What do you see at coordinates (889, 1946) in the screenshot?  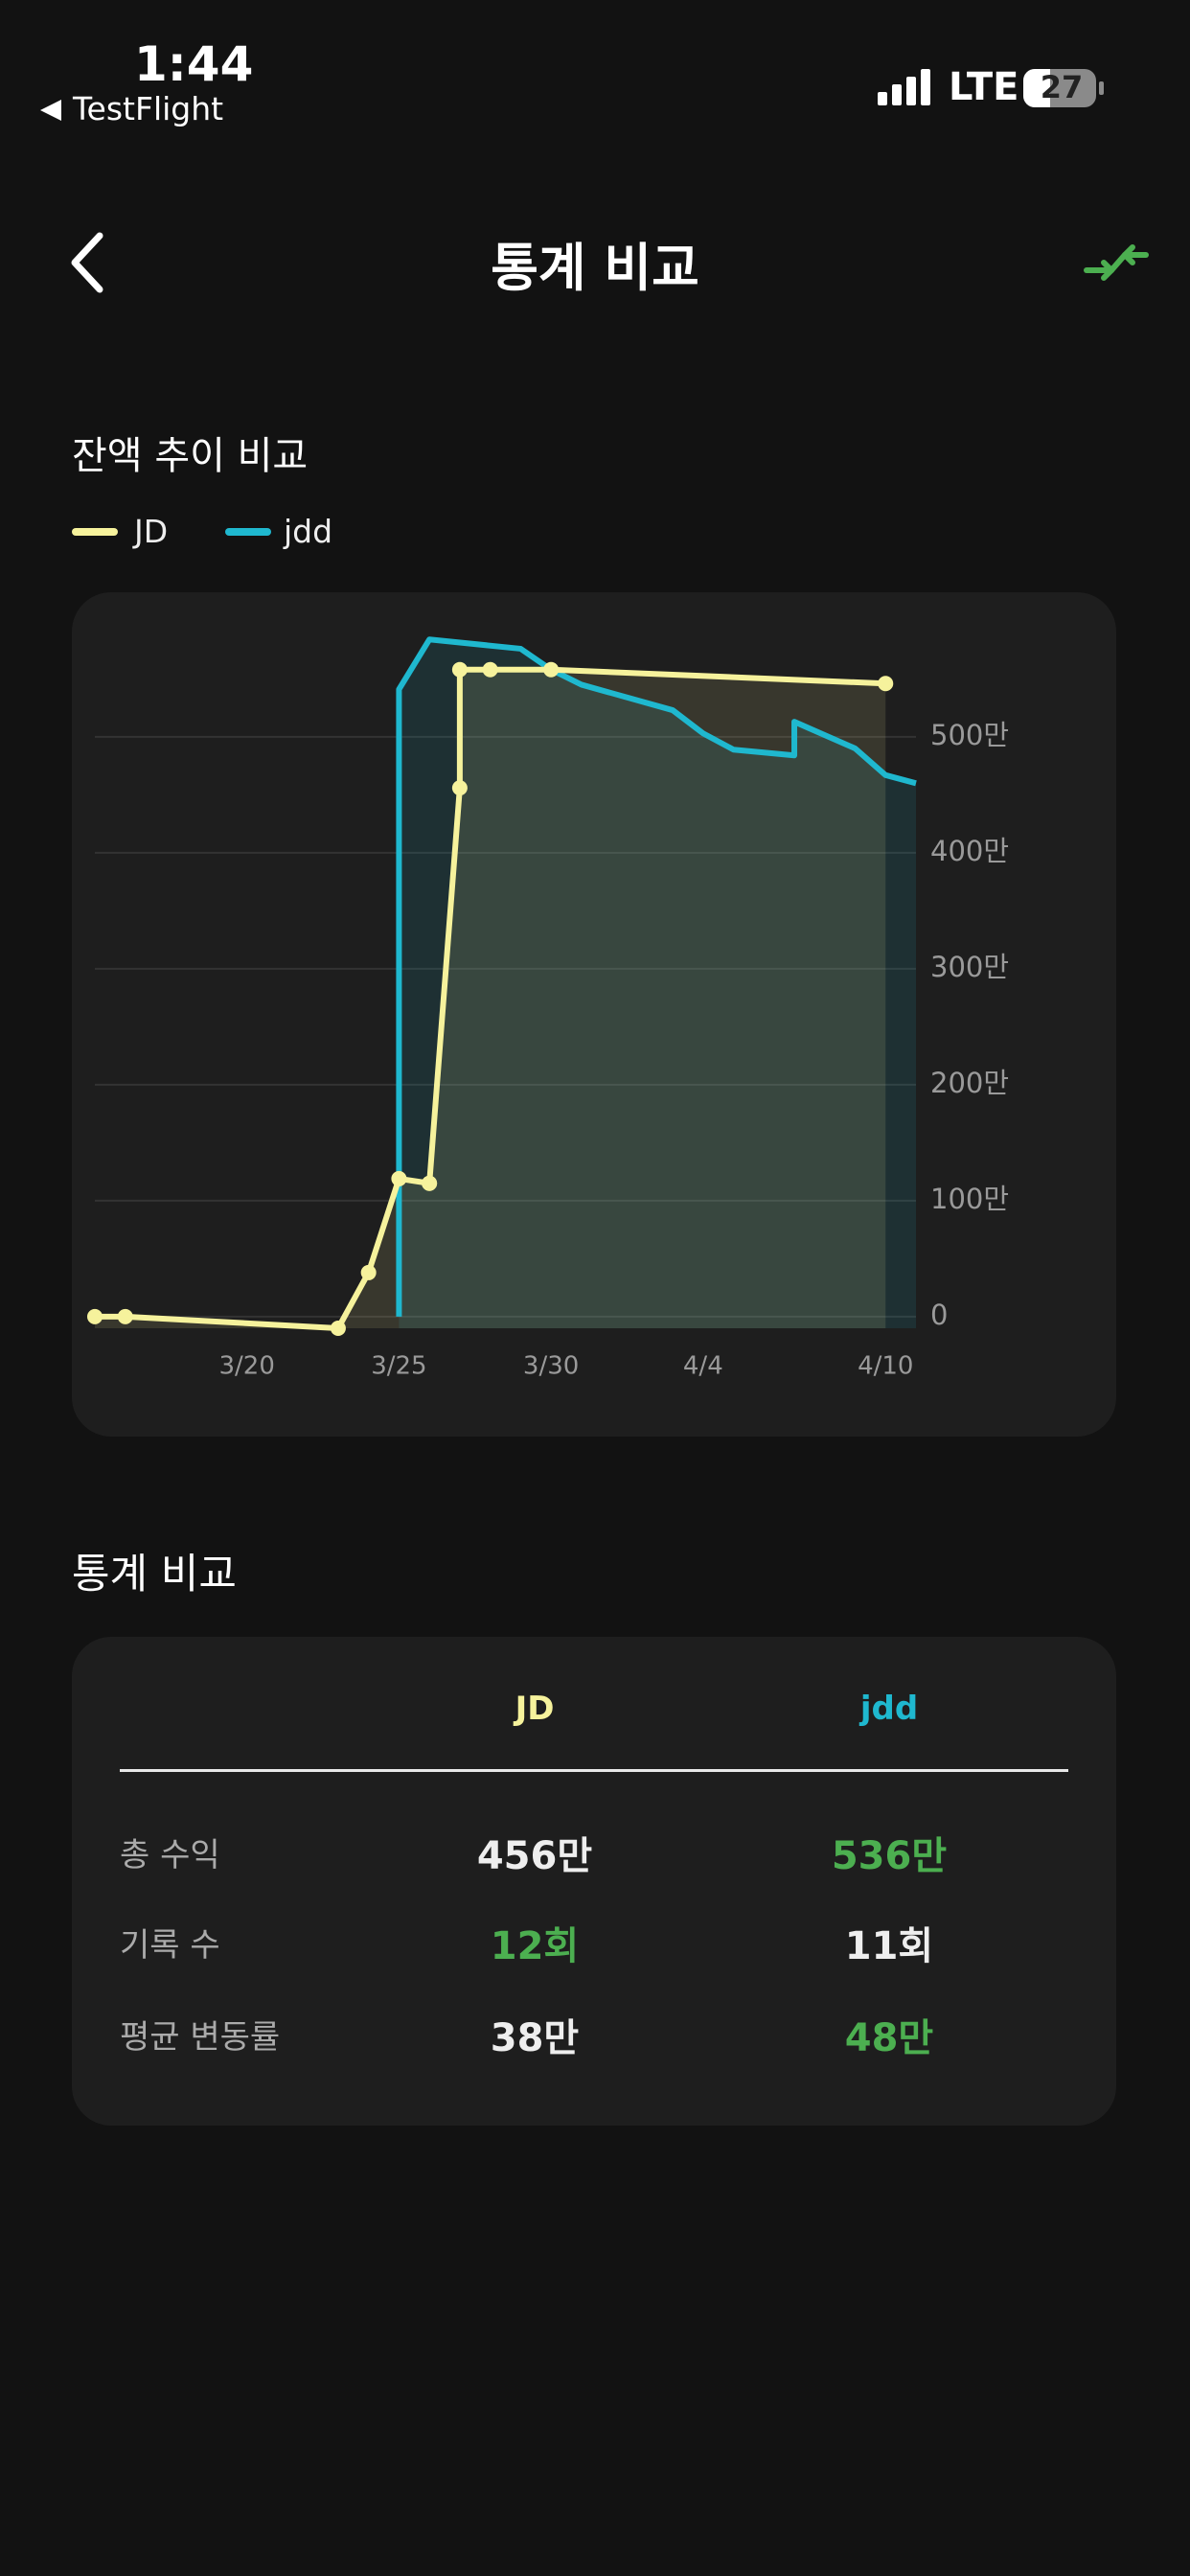 I see `cell: 11회` at bounding box center [889, 1946].